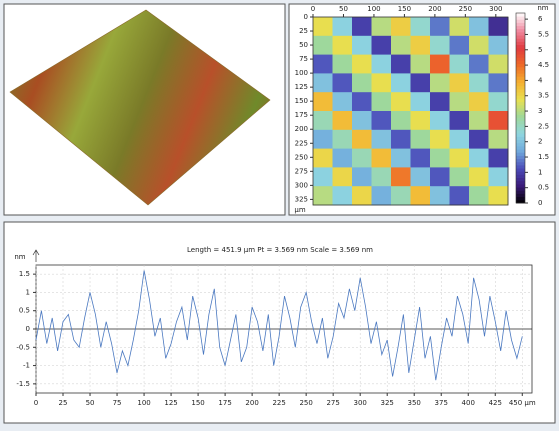 Image resolution: width=559 pixels, height=431 pixels. Describe the element at coordinates (63, 403) in the screenshot. I see `x-tick-label: 25` at that location.